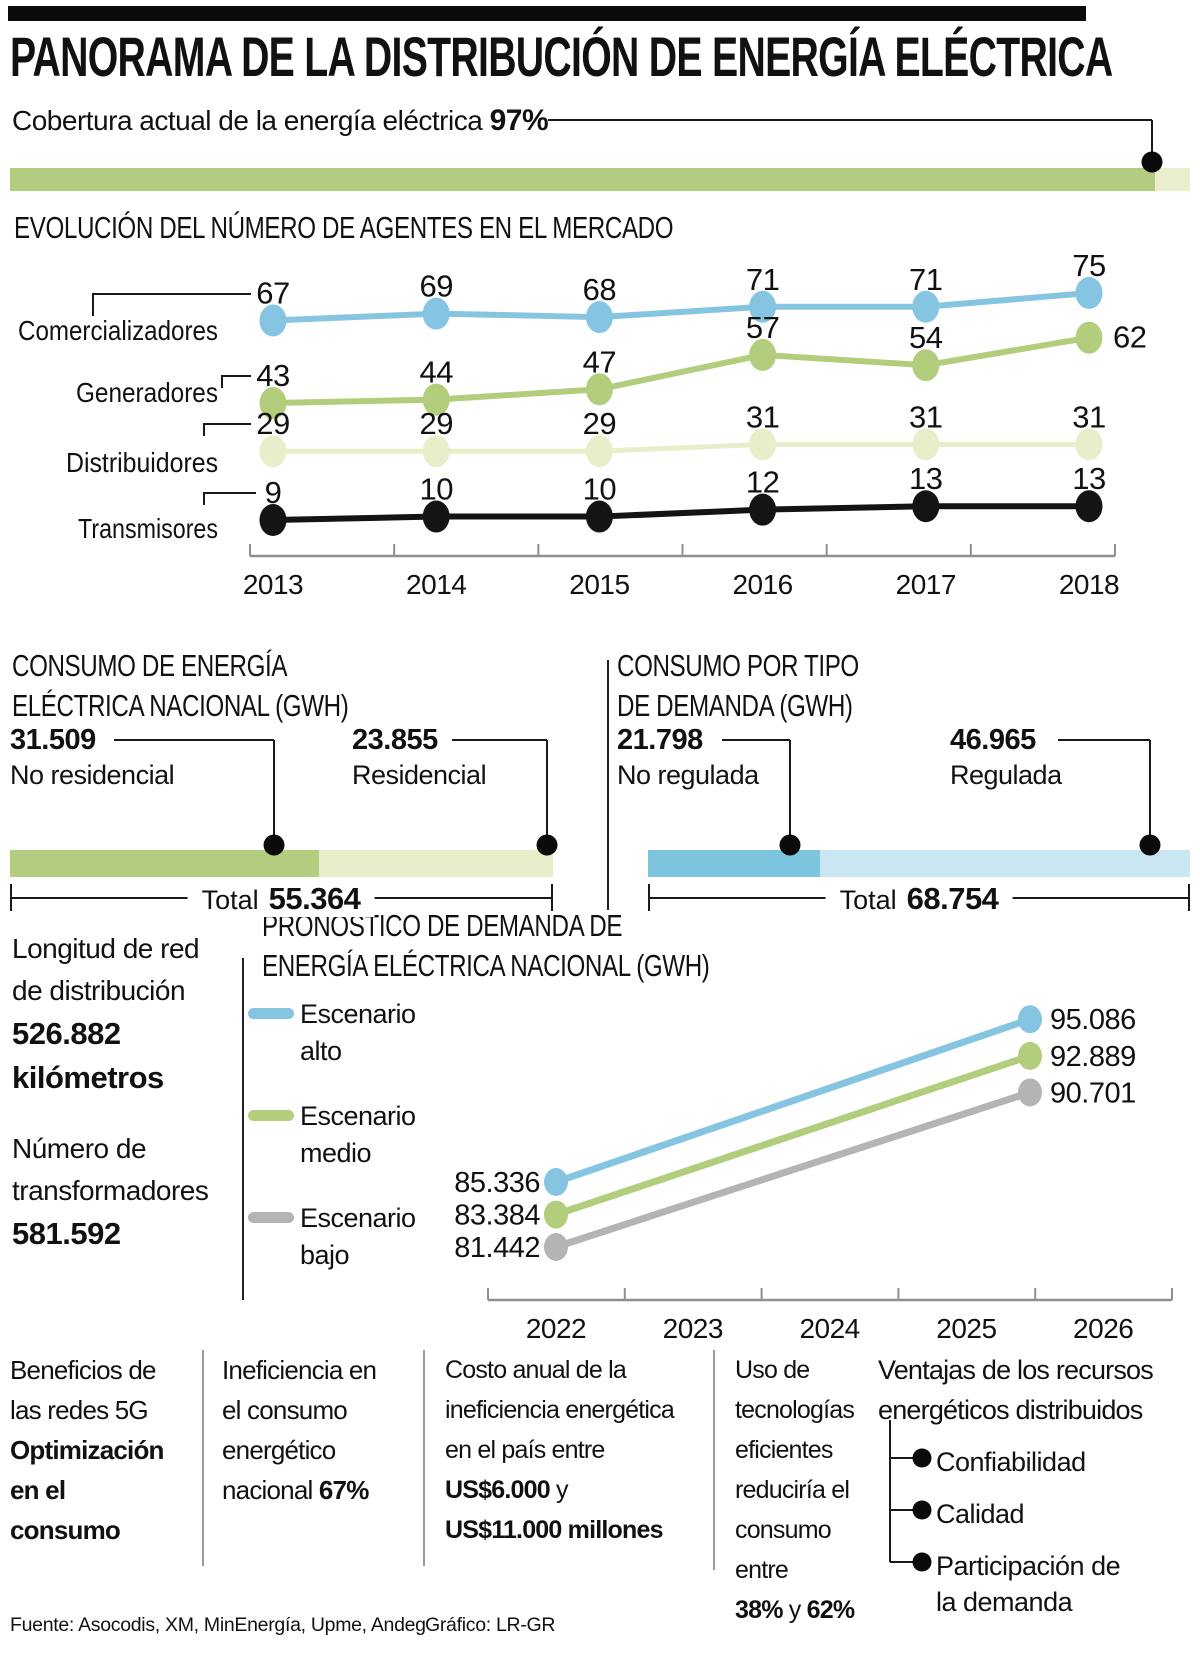 This screenshot has height=1655, width=1200. Describe the element at coordinates (1093, 1093) in the screenshot. I see `svg-text: 90.701` at that location.